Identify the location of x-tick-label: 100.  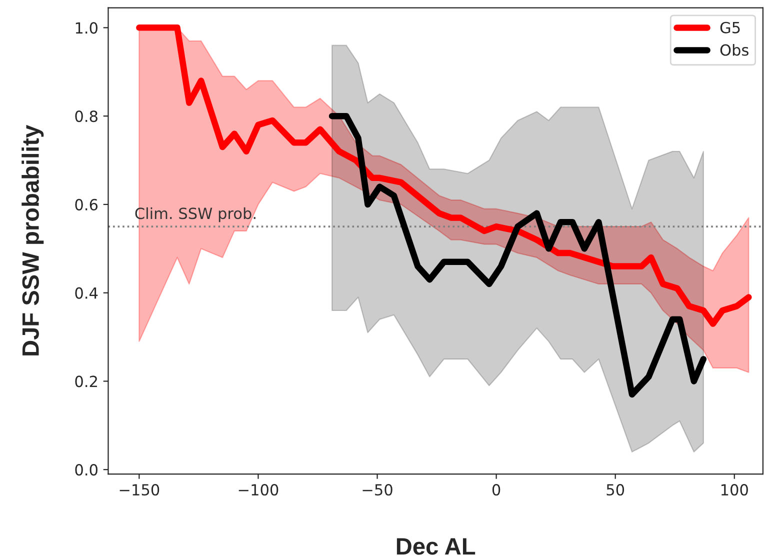
(734, 490).